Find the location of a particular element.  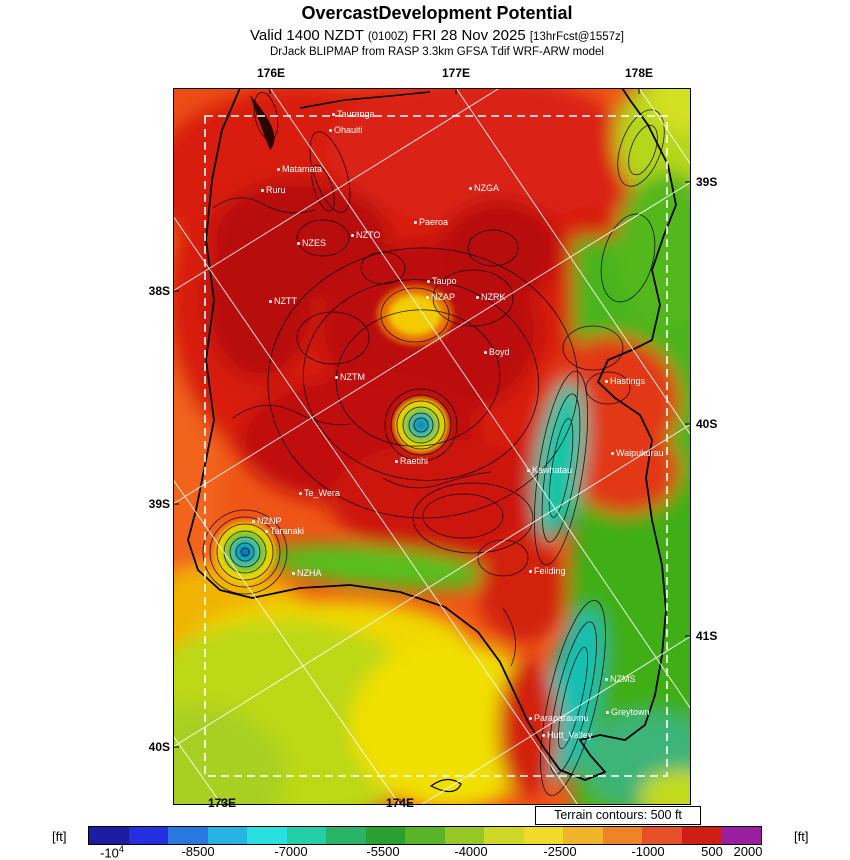

page-title: OvercastDevelopment Potential is located at coordinates (437, 13).